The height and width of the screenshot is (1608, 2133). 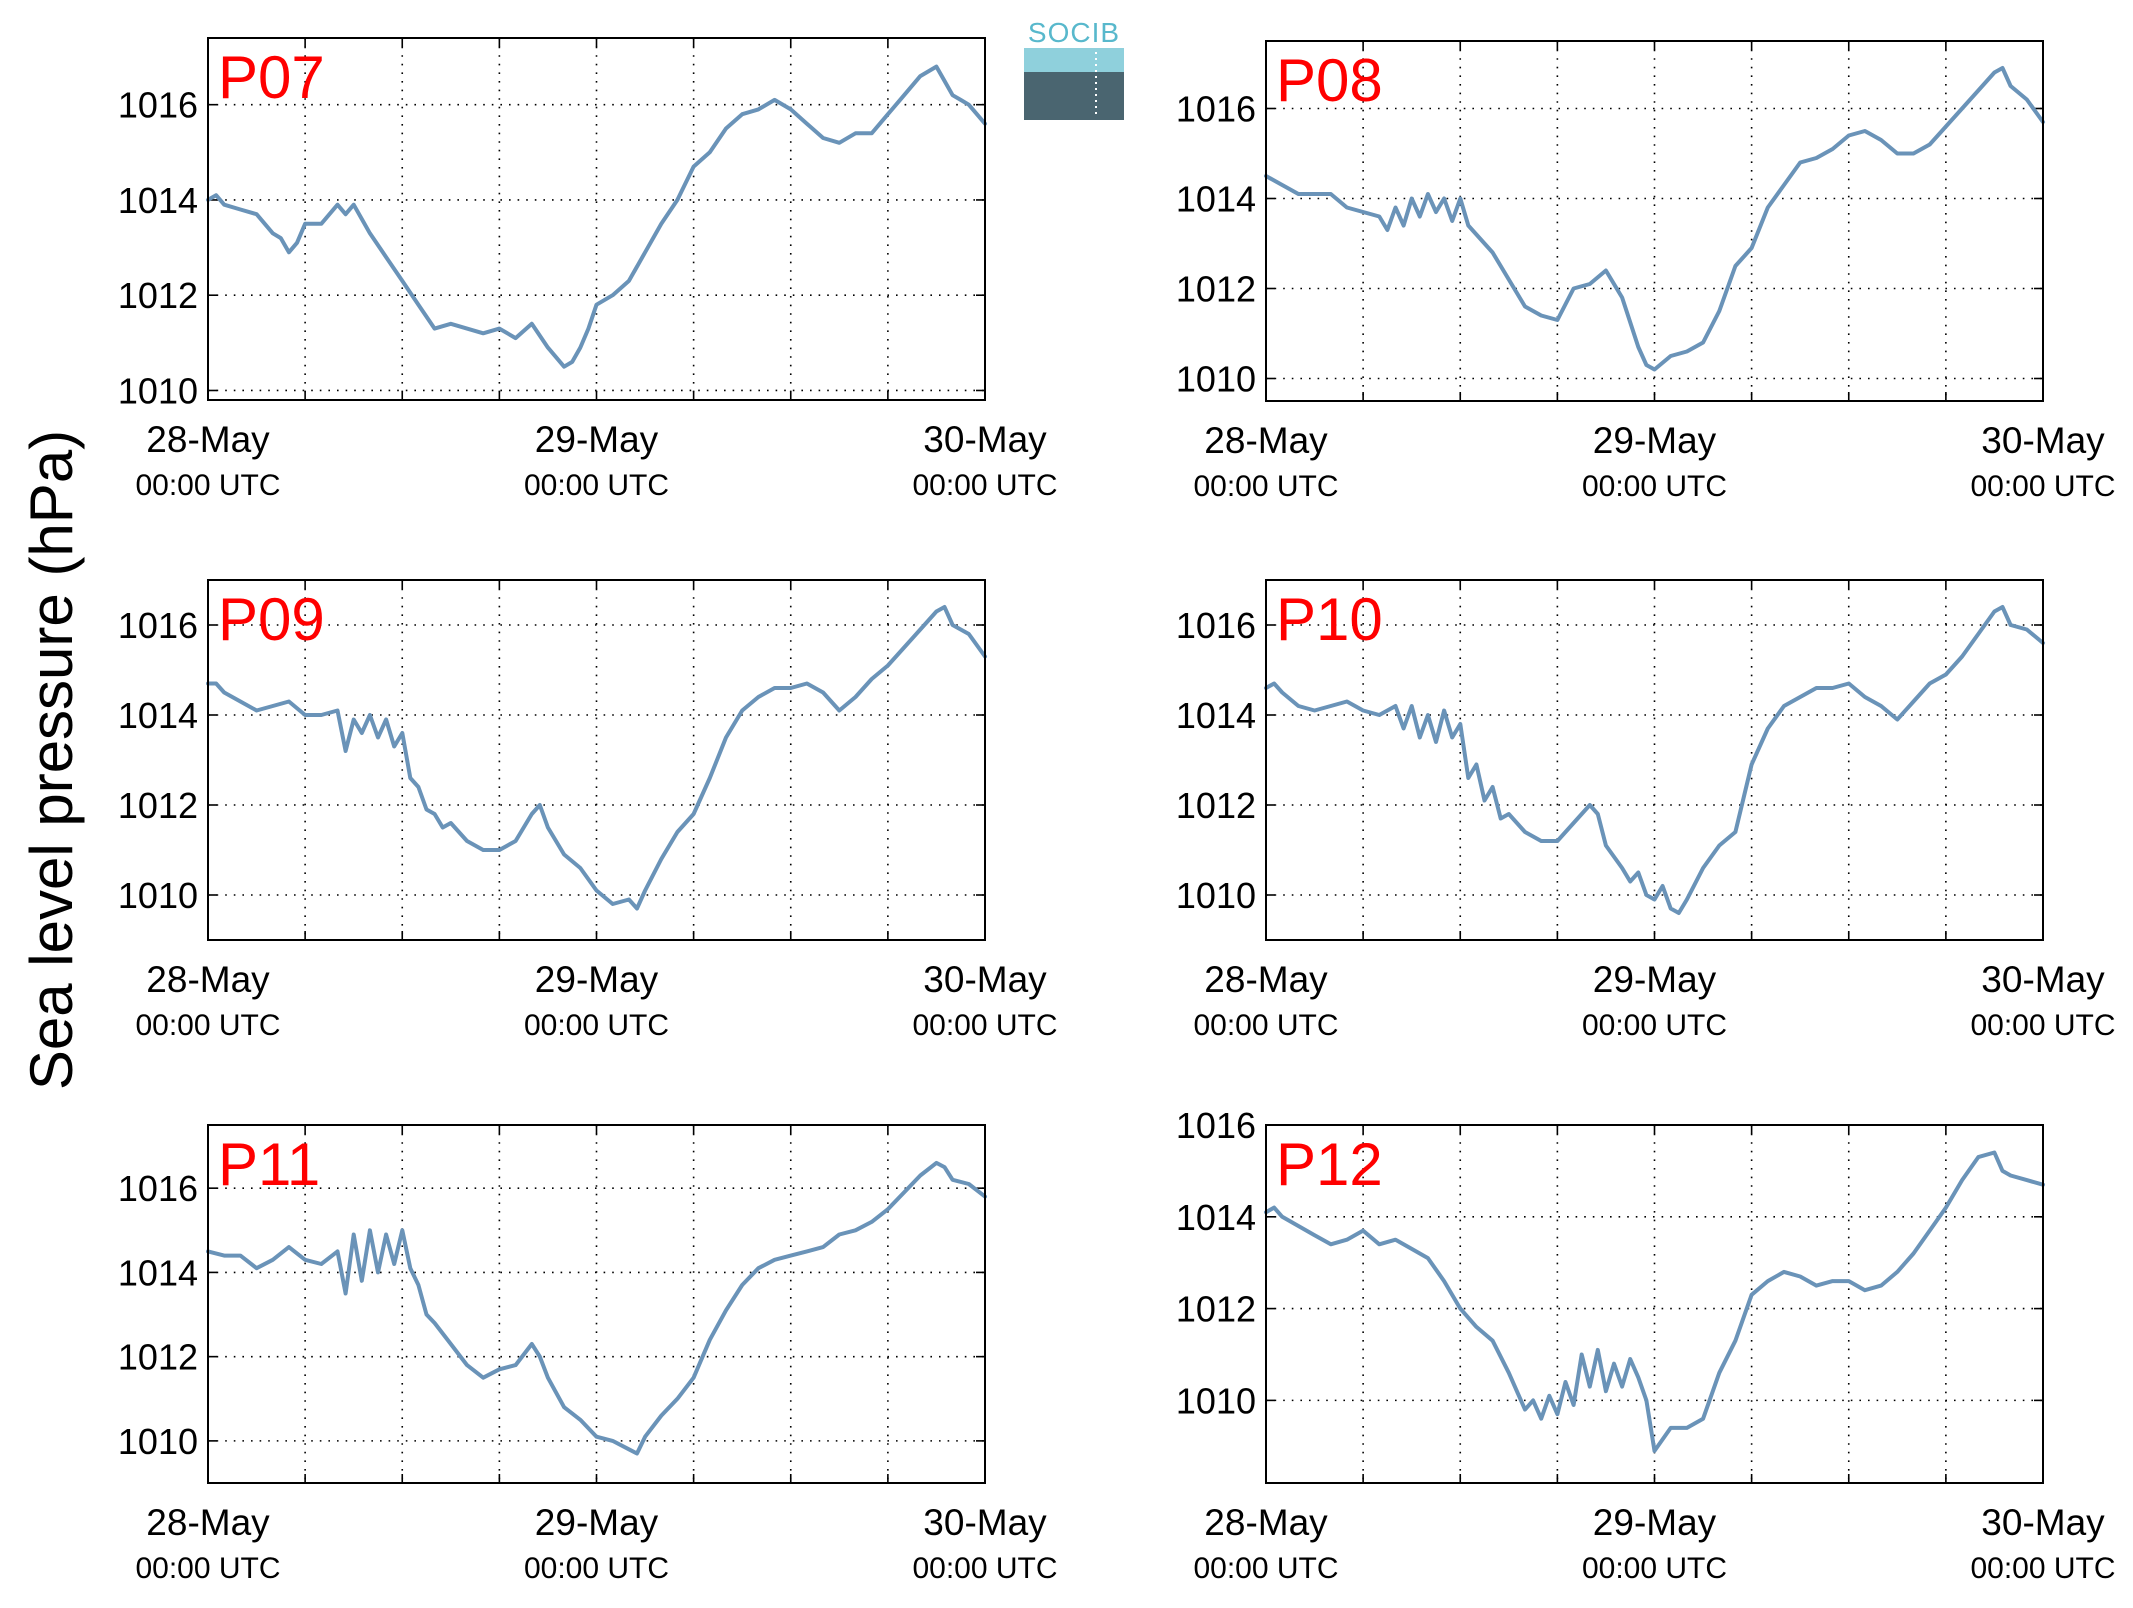 I want to click on station-label: P09, so click(x=271, y=619).